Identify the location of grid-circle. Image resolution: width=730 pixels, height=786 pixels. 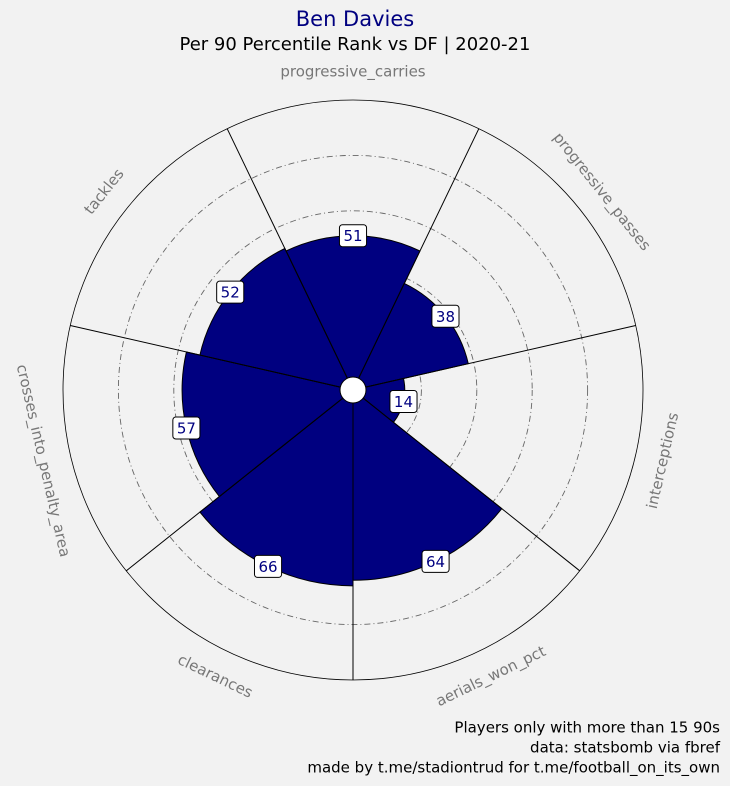
(353, 390).